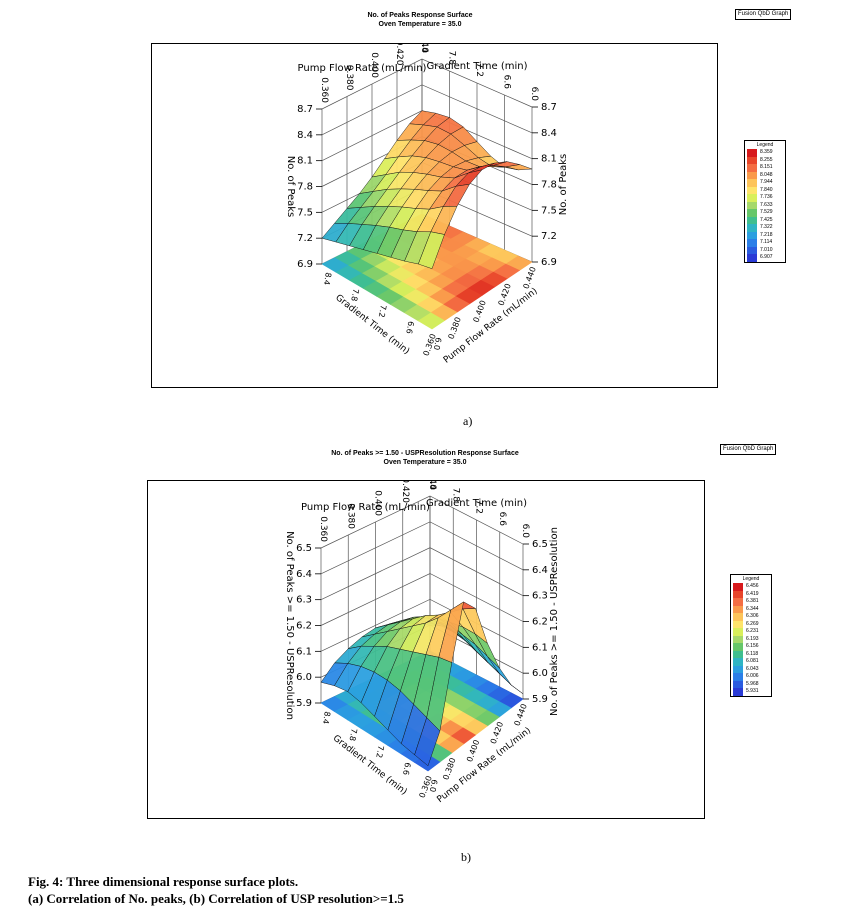 The width and height of the screenshot is (861, 916). I want to click on chart-b-z-tick-label-right: 6.1, so click(540, 647).